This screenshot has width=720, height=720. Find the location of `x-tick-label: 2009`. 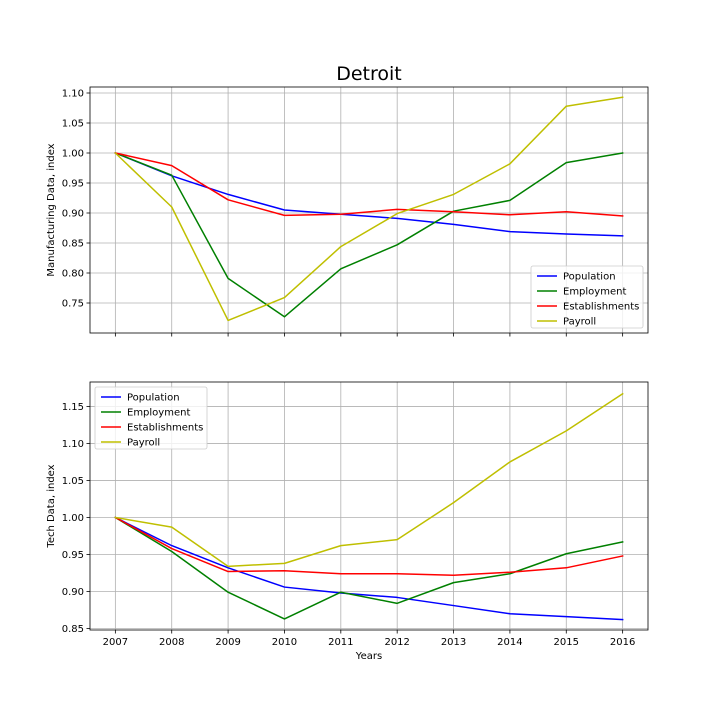

x-tick-label: 2009 is located at coordinates (227, 642).